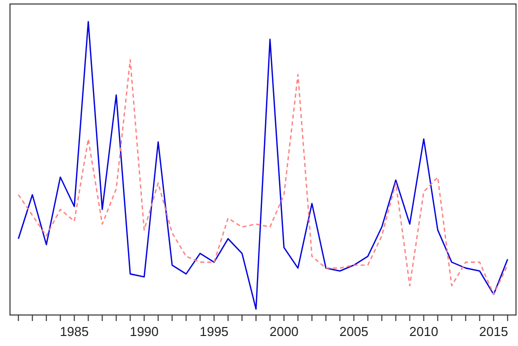 The height and width of the screenshot is (346, 518). What do you see at coordinates (144, 331) in the screenshot?
I see `x-tick-label: 1990` at bounding box center [144, 331].